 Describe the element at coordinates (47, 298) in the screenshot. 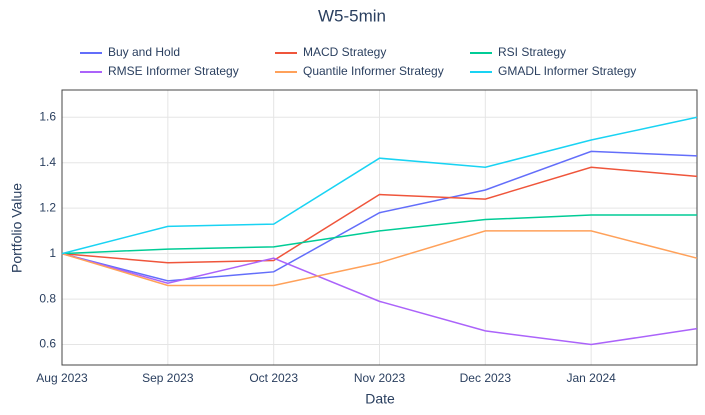

I see `y-tick-label: 0.8` at that location.